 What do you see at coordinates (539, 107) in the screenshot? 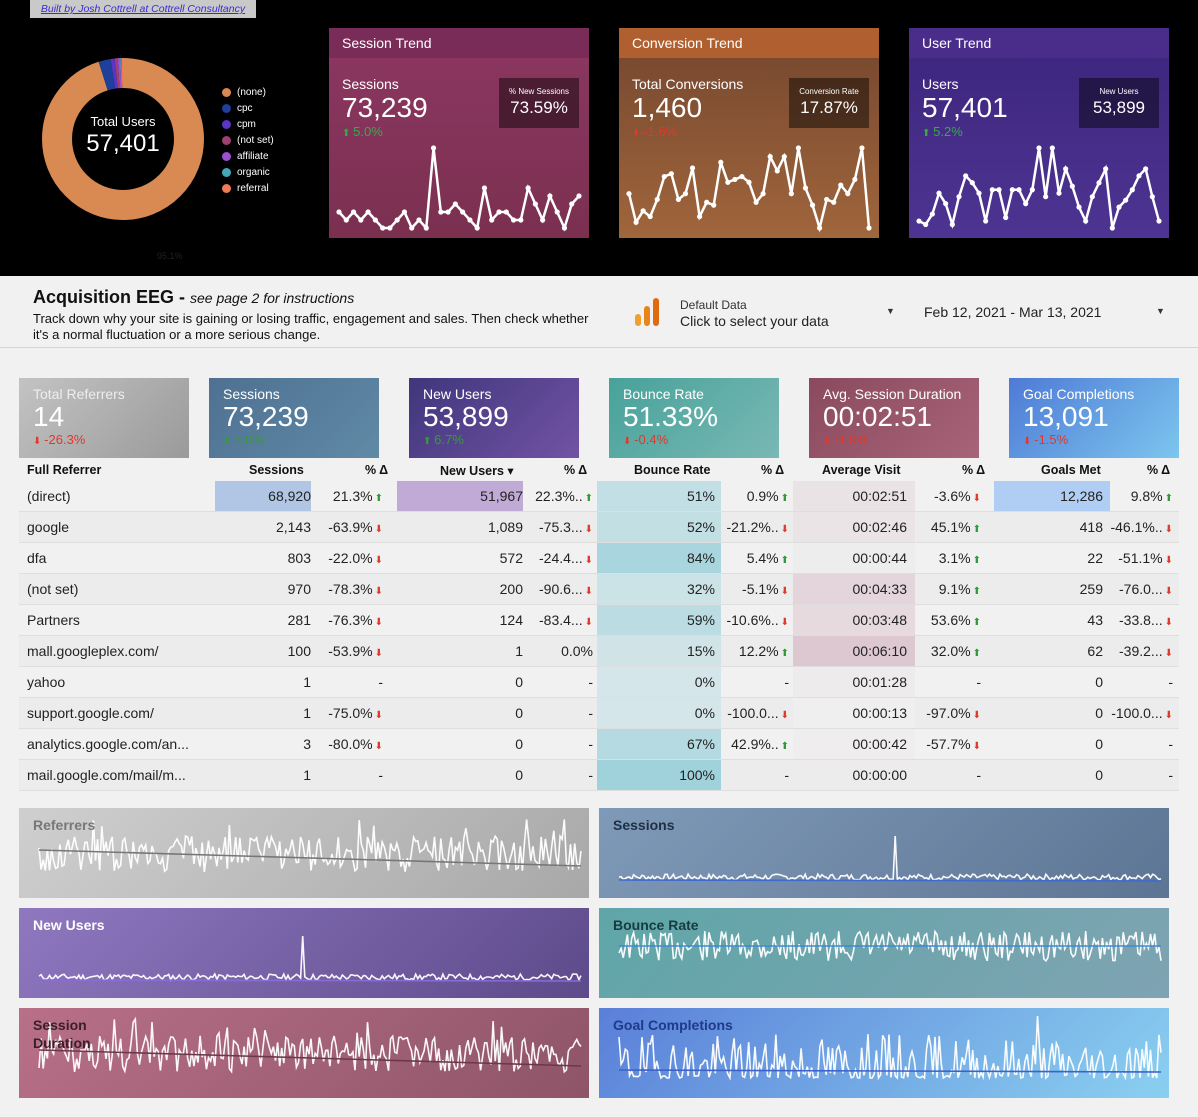
I see `trend-secondary-value: 73.59%` at bounding box center [539, 107].